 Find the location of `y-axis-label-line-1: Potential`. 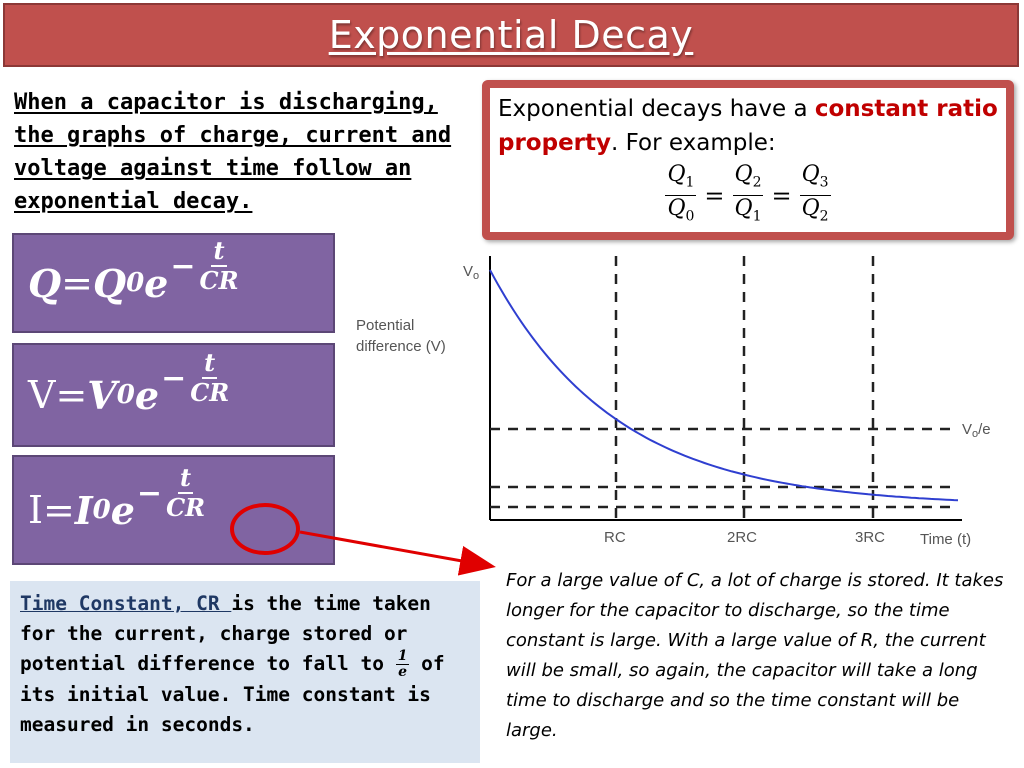

y-axis-label-line-1: Potential is located at coordinates (385, 325).